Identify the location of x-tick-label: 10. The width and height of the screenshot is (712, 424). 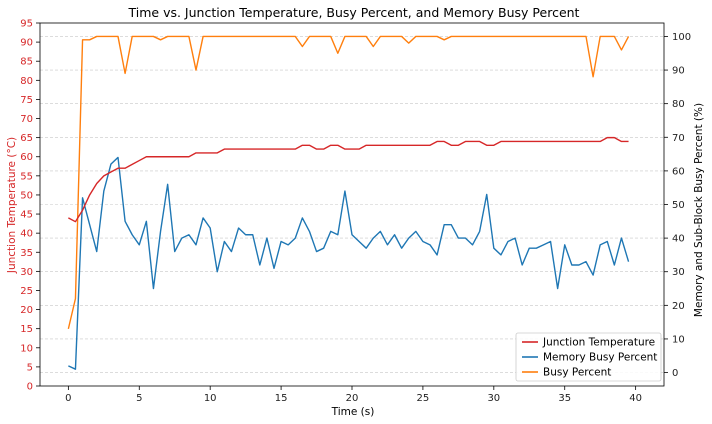
(210, 398).